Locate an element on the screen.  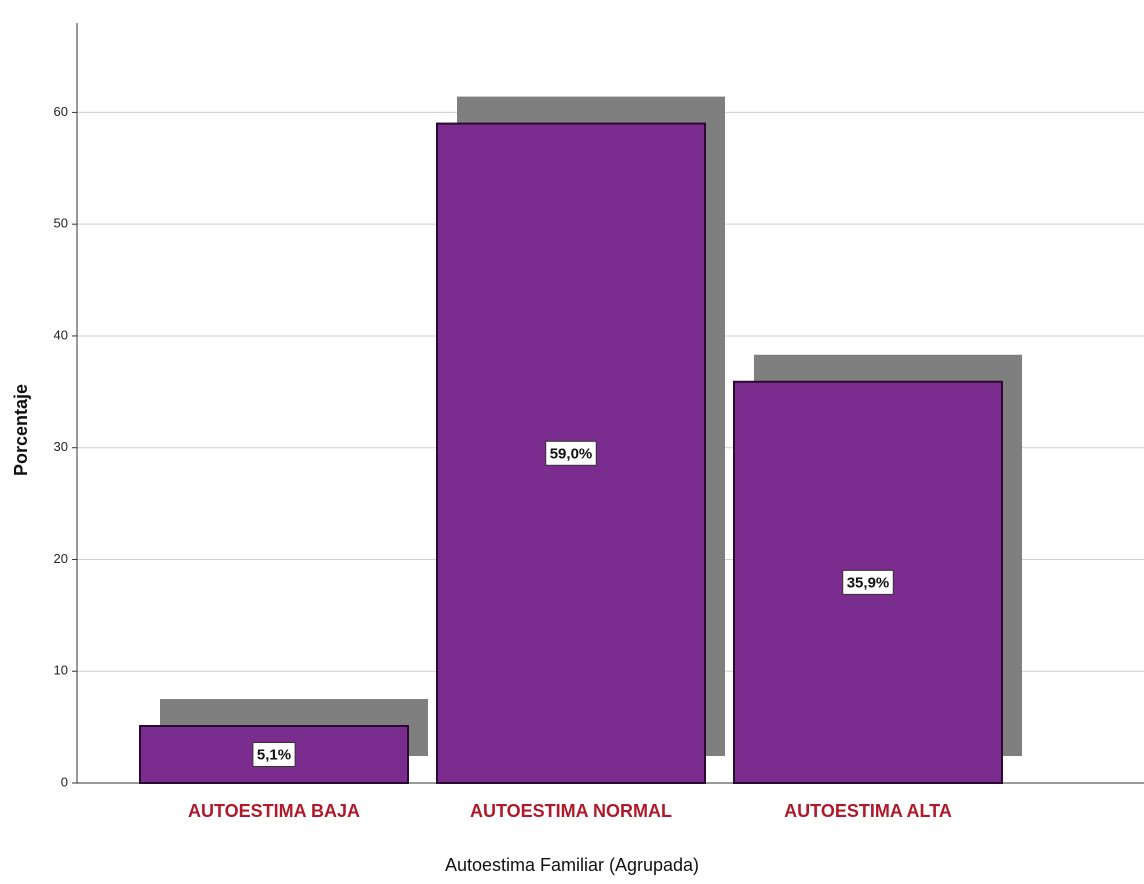
y-tick-label: 20 is located at coordinates (61, 558).